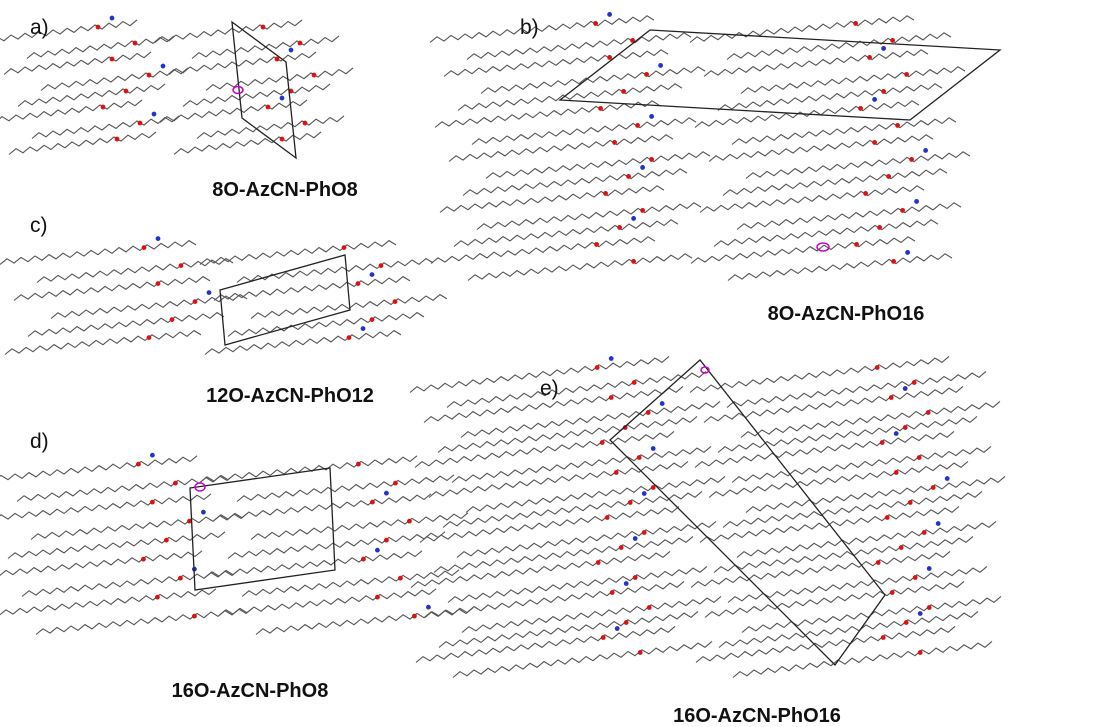 The height and width of the screenshot is (727, 1116). I want to click on panel-label: c), so click(39, 225).